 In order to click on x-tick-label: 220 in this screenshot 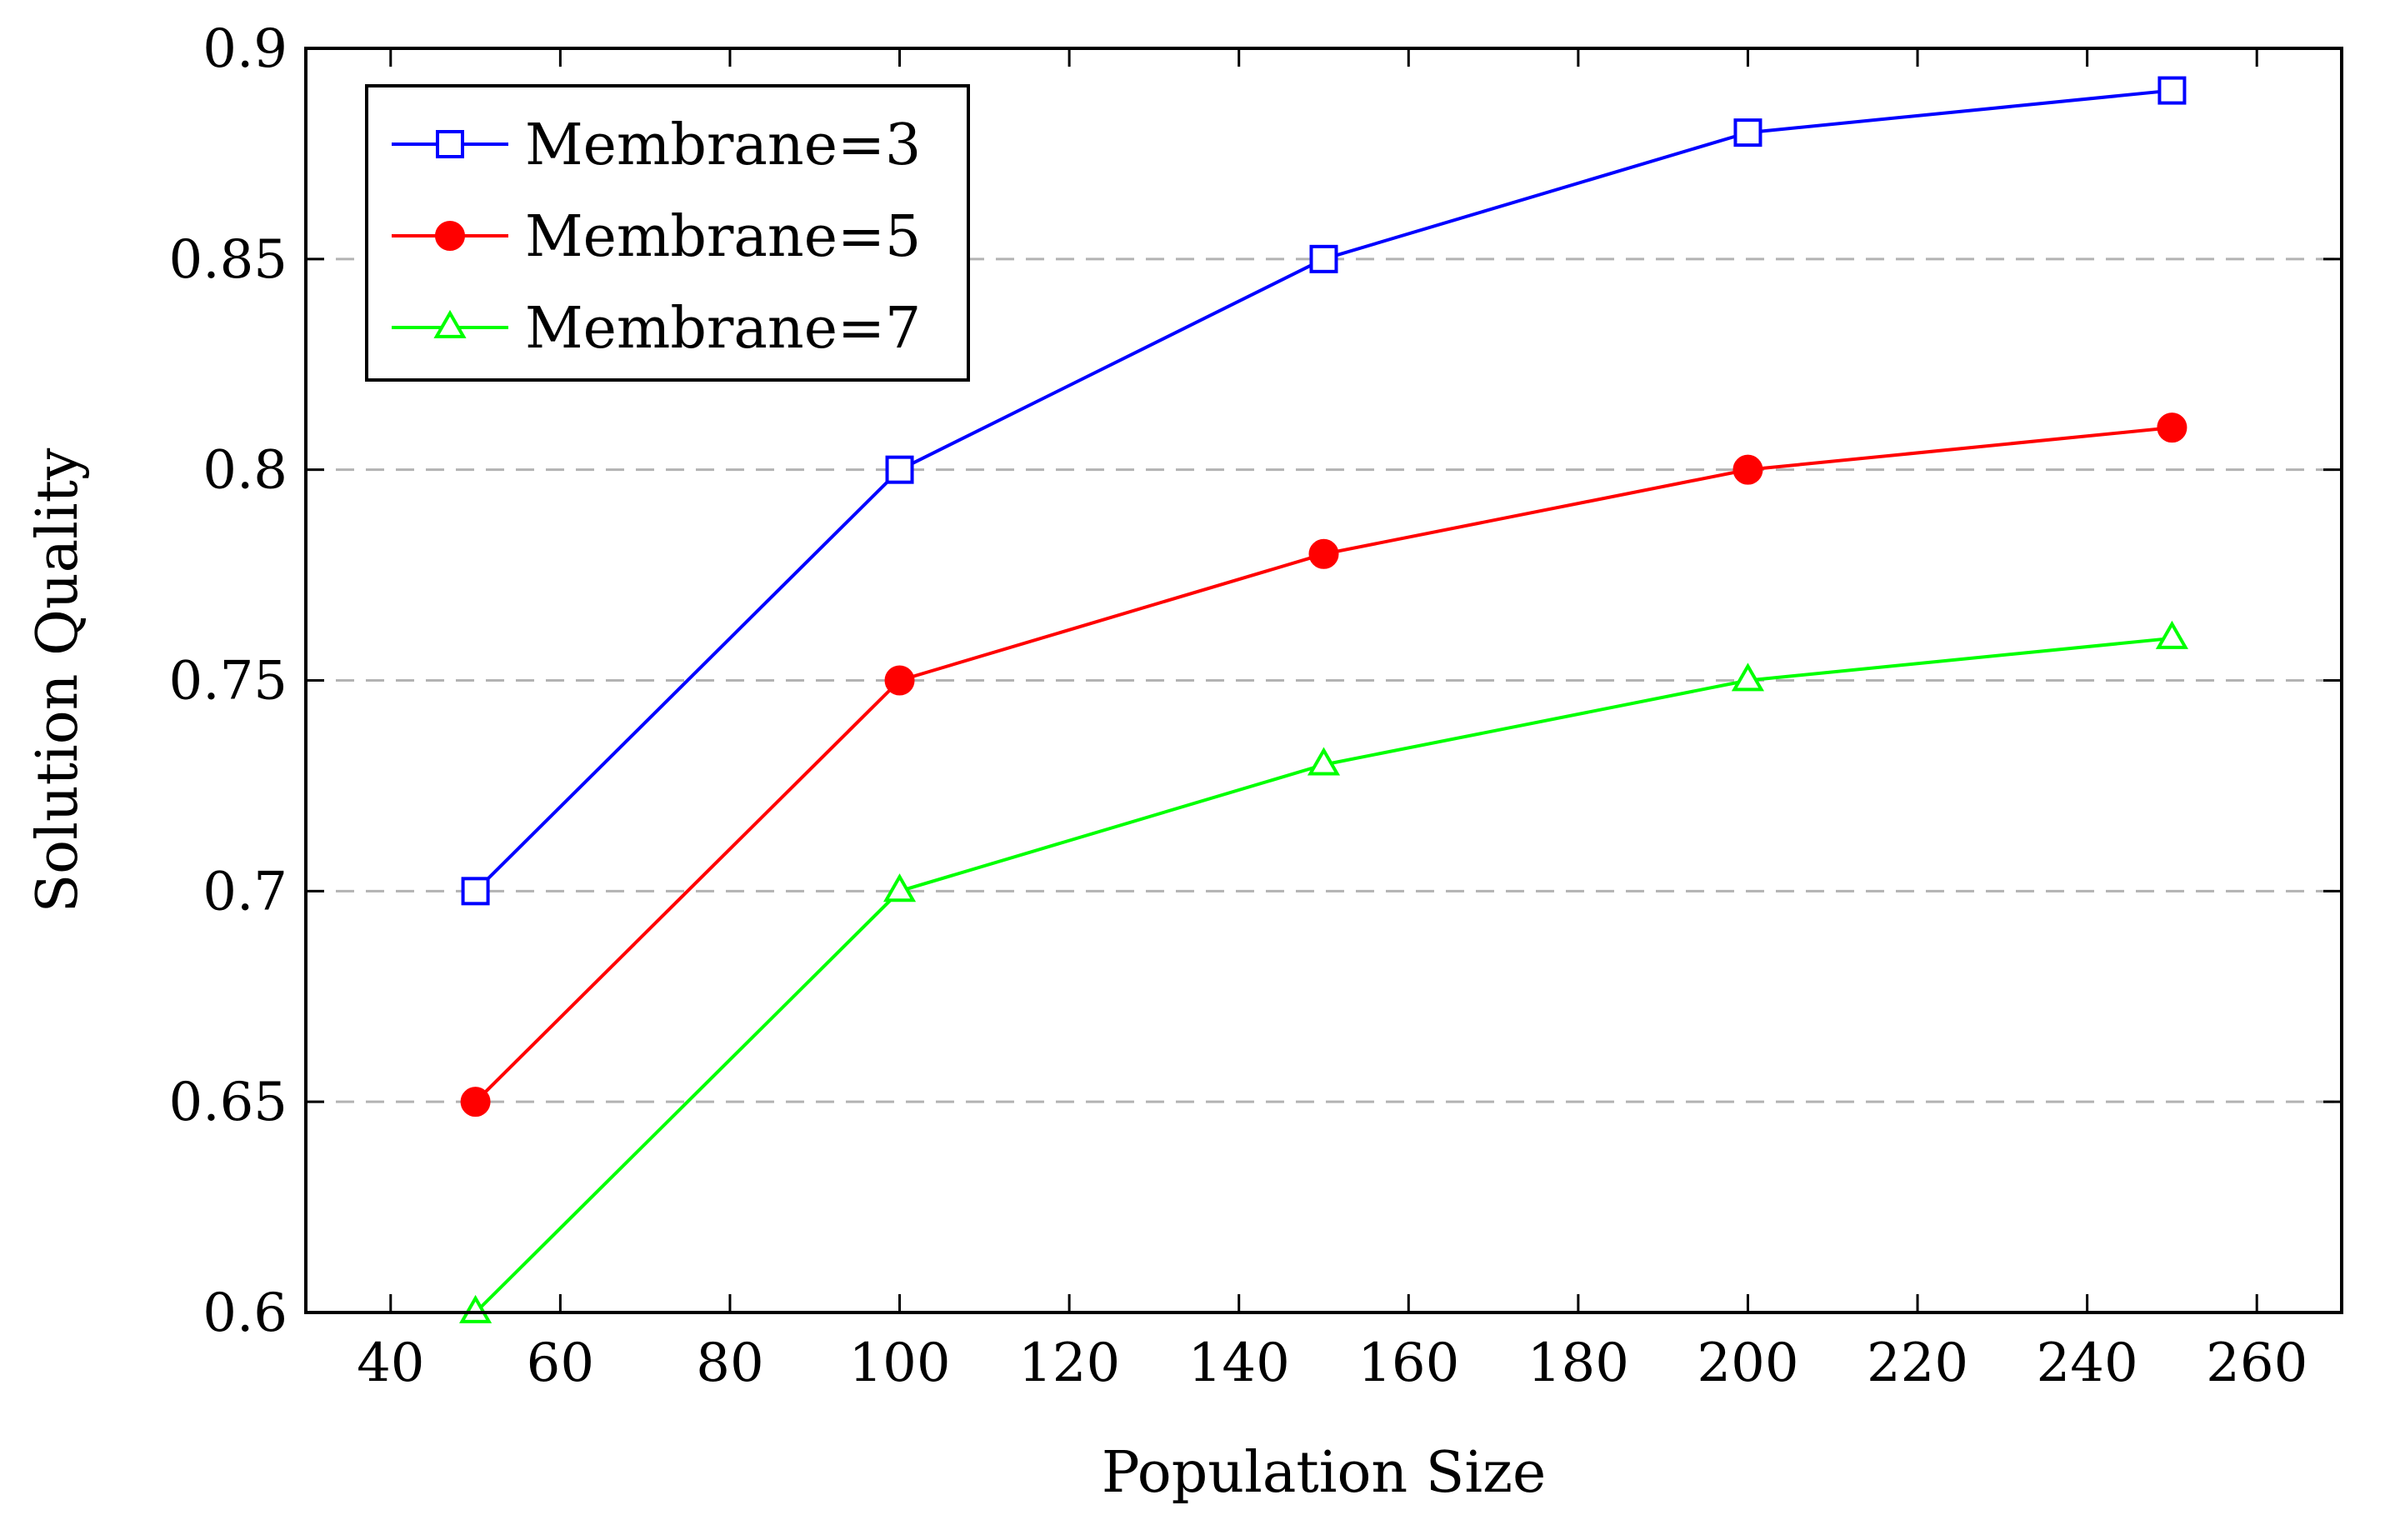, I will do `click(1917, 1363)`.